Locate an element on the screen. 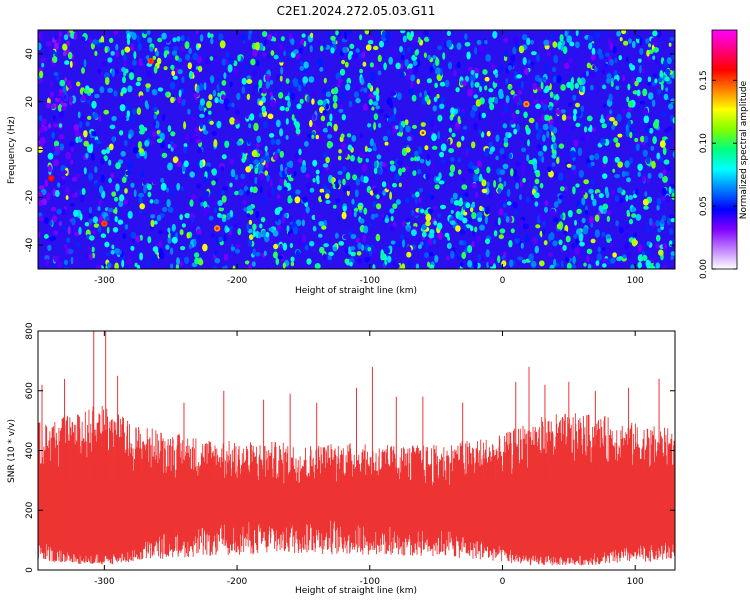  colorbar-scale is located at coordinates (724, 149).